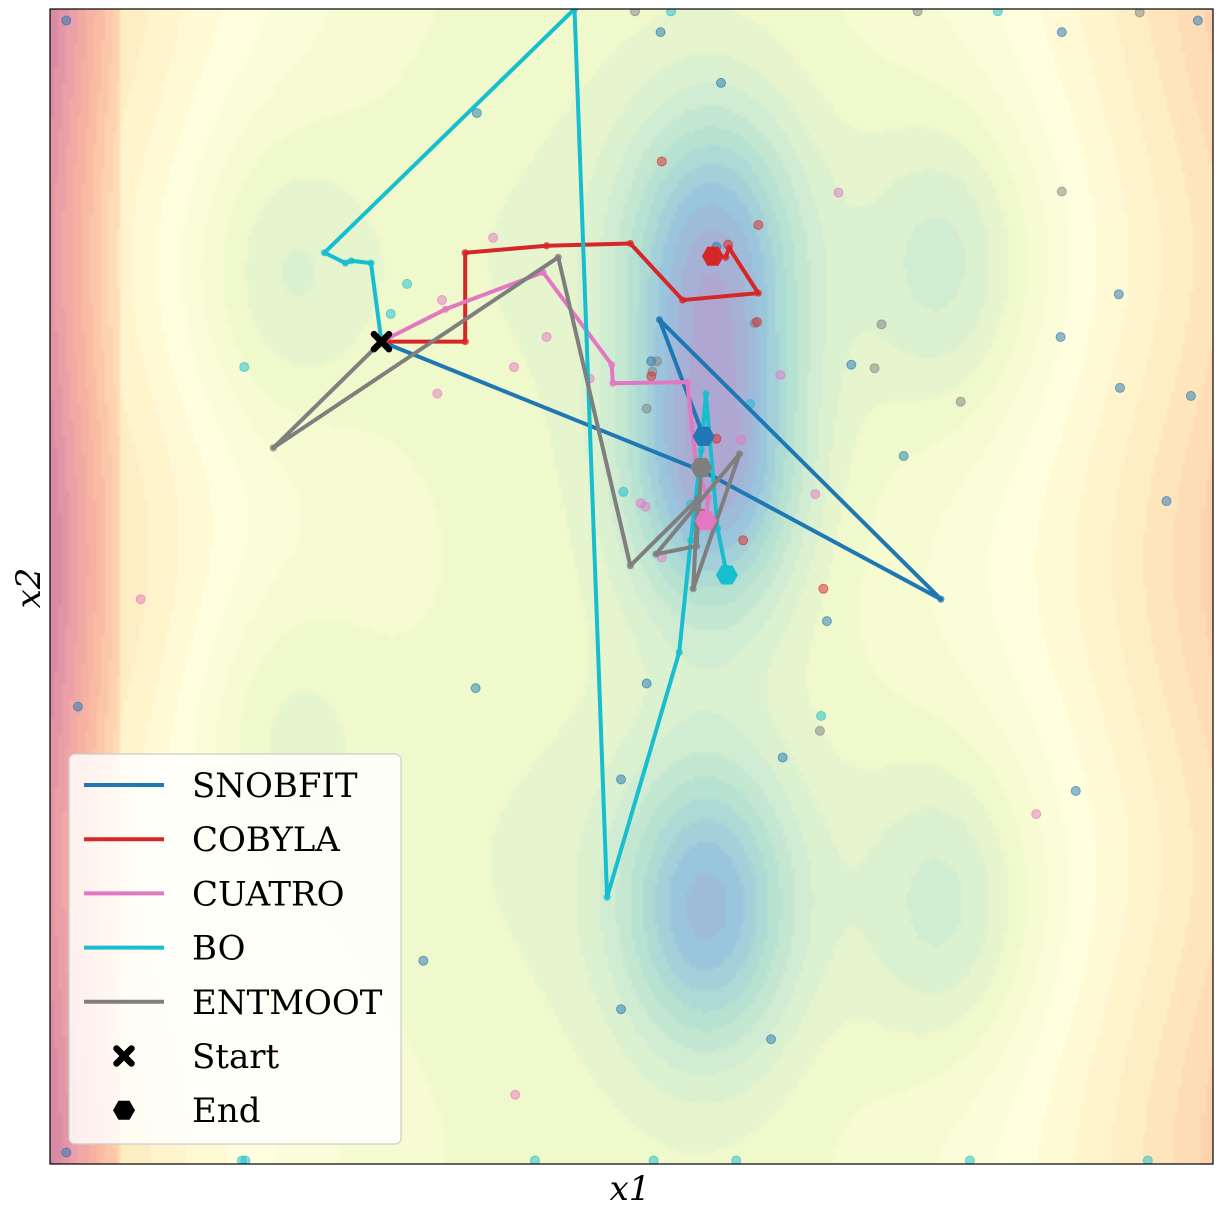 The width and height of the screenshot is (1222, 1214). What do you see at coordinates (630, 1189) in the screenshot?
I see `x-axis-label: x1` at bounding box center [630, 1189].